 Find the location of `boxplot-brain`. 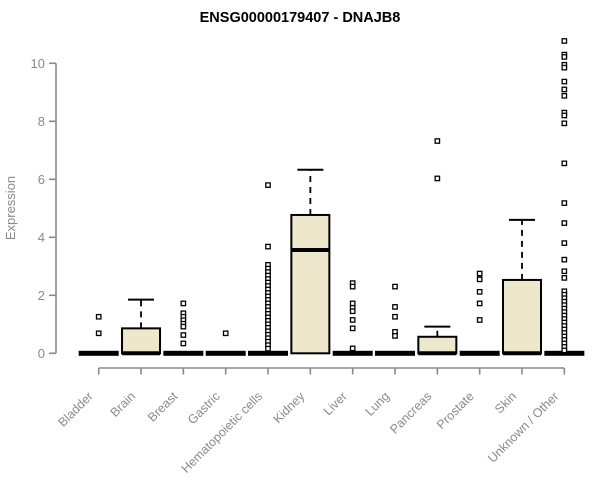

boxplot-brain is located at coordinates (141, 327).